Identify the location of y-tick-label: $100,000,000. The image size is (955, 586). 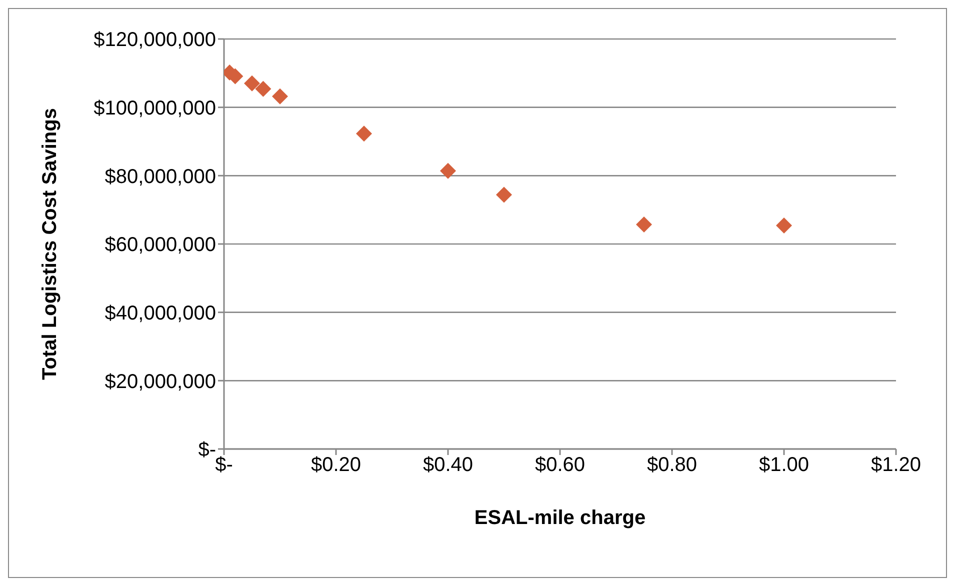
(155, 108).